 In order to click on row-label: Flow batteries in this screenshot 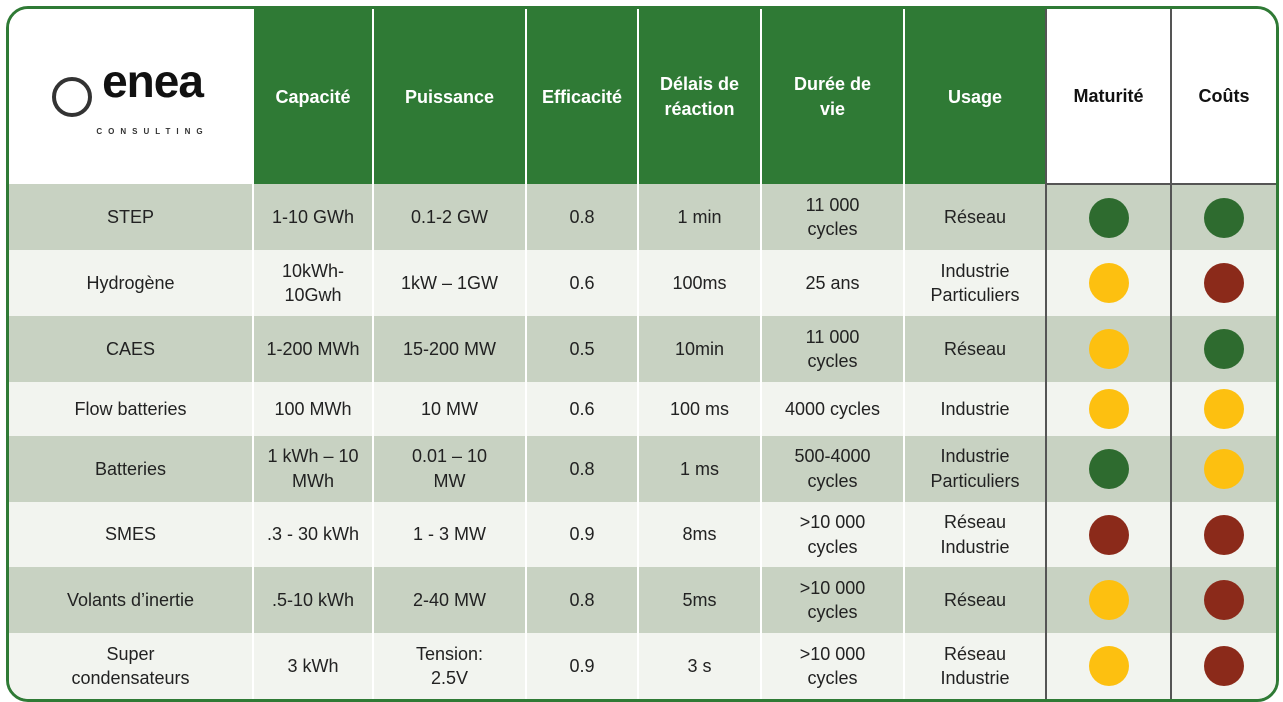, I will do `click(131, 408)`.